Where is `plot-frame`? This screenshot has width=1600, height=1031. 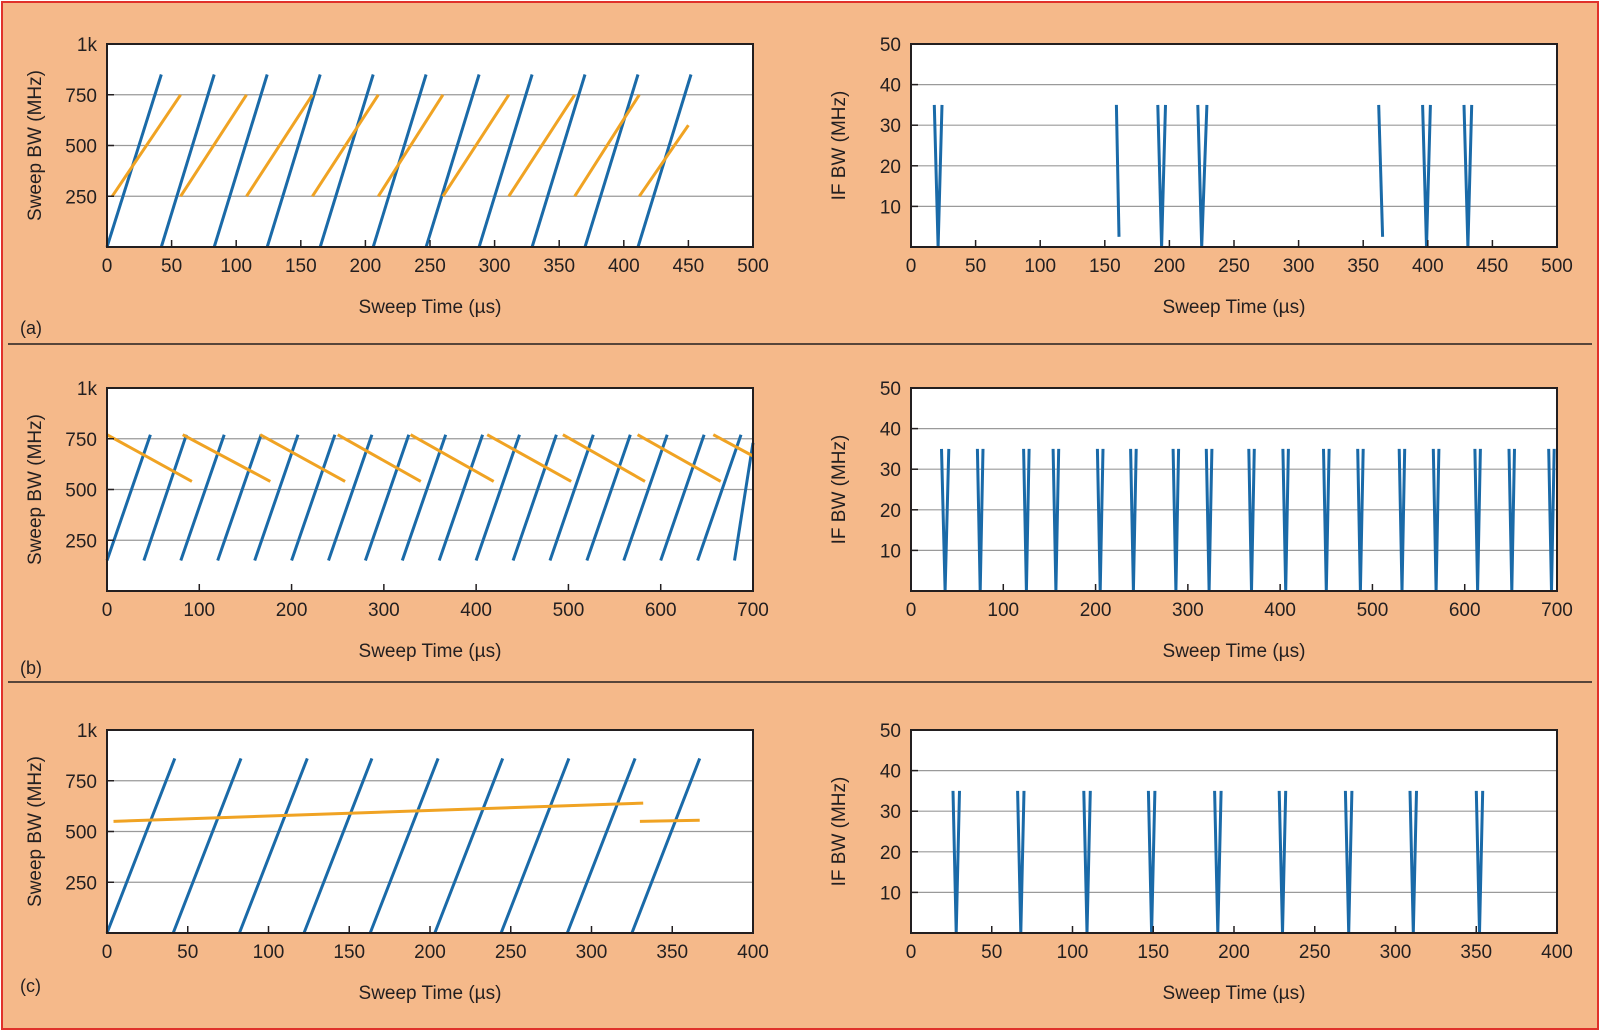 plot-frame is located at coordinates (1234, 489).